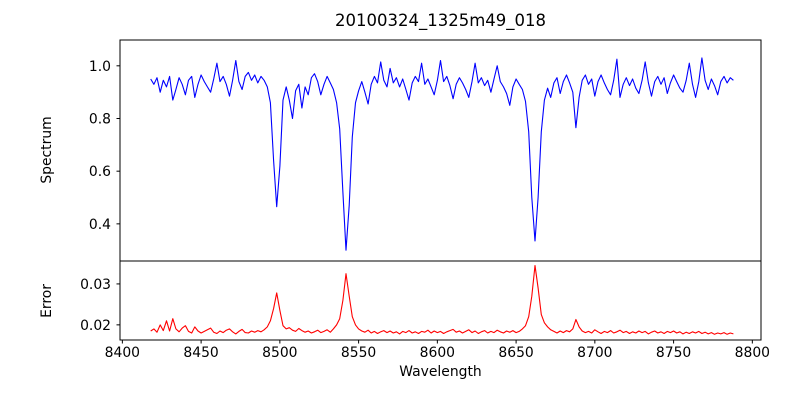 Image resolution: width=800 pixels, height=400 pixels. Describe the element at coordinates (100, 225) in the screenshot. I see `spectrum-y-tick-label: 0.4` at that location.